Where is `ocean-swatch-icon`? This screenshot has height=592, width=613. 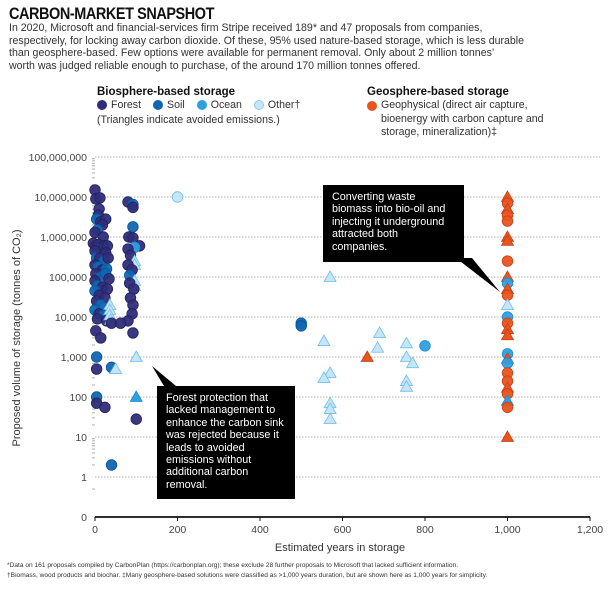
ocean-swatch-icon is located at coordinates (201, 105).